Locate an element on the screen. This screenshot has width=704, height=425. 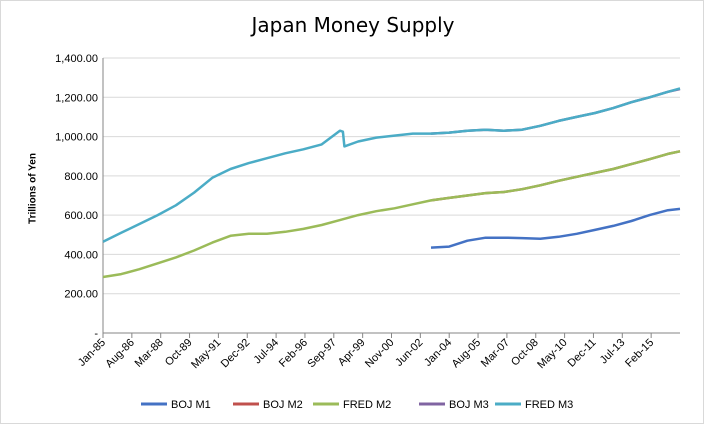
chart-title: Japan Money Supply is located at coordinates (353, 25).